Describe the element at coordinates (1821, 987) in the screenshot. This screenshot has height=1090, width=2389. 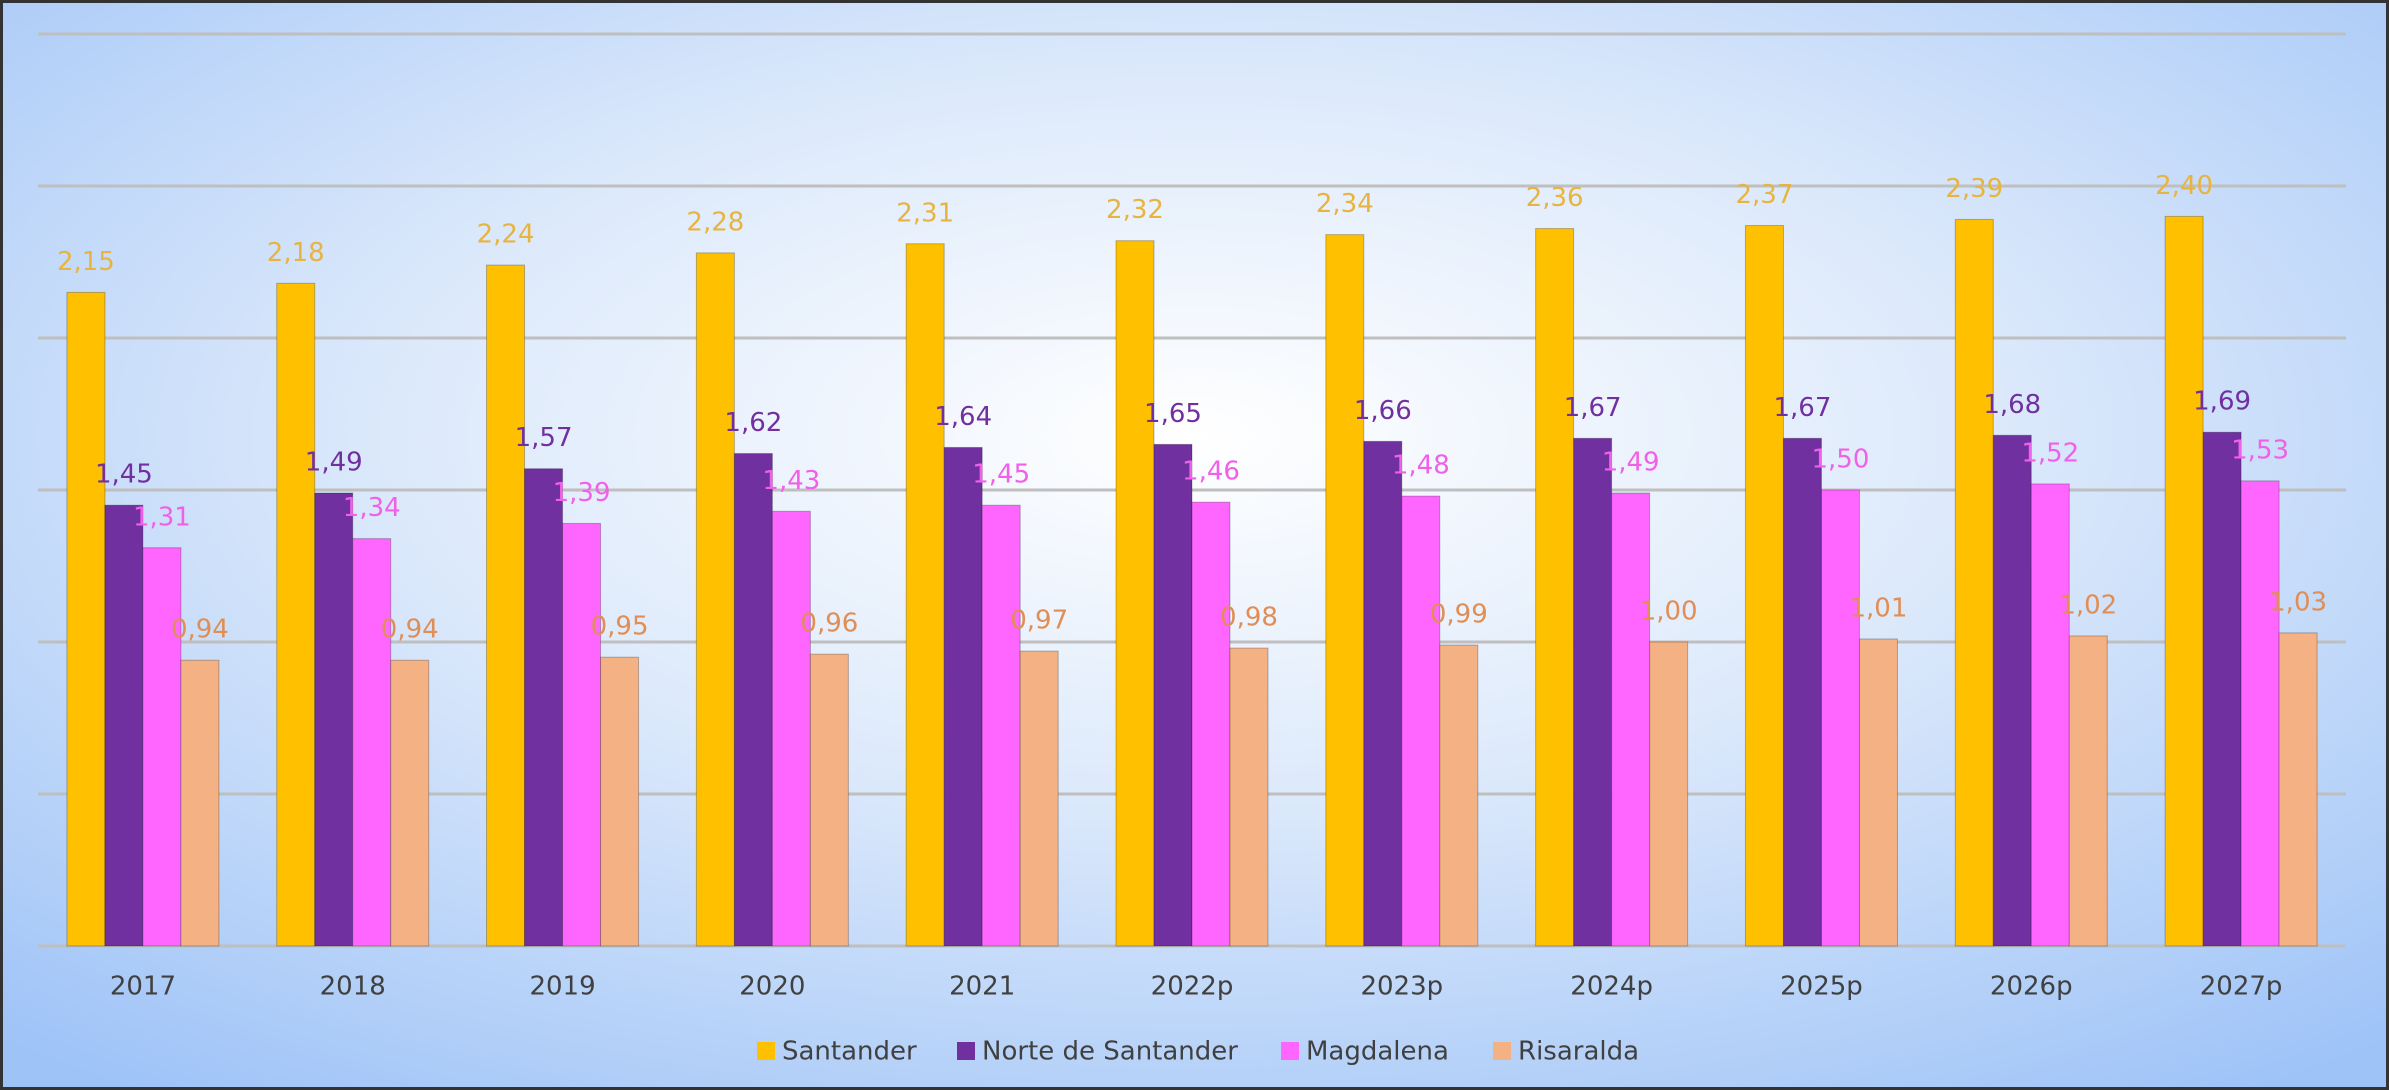
I see `x-tick-label: 2025p` at that location.